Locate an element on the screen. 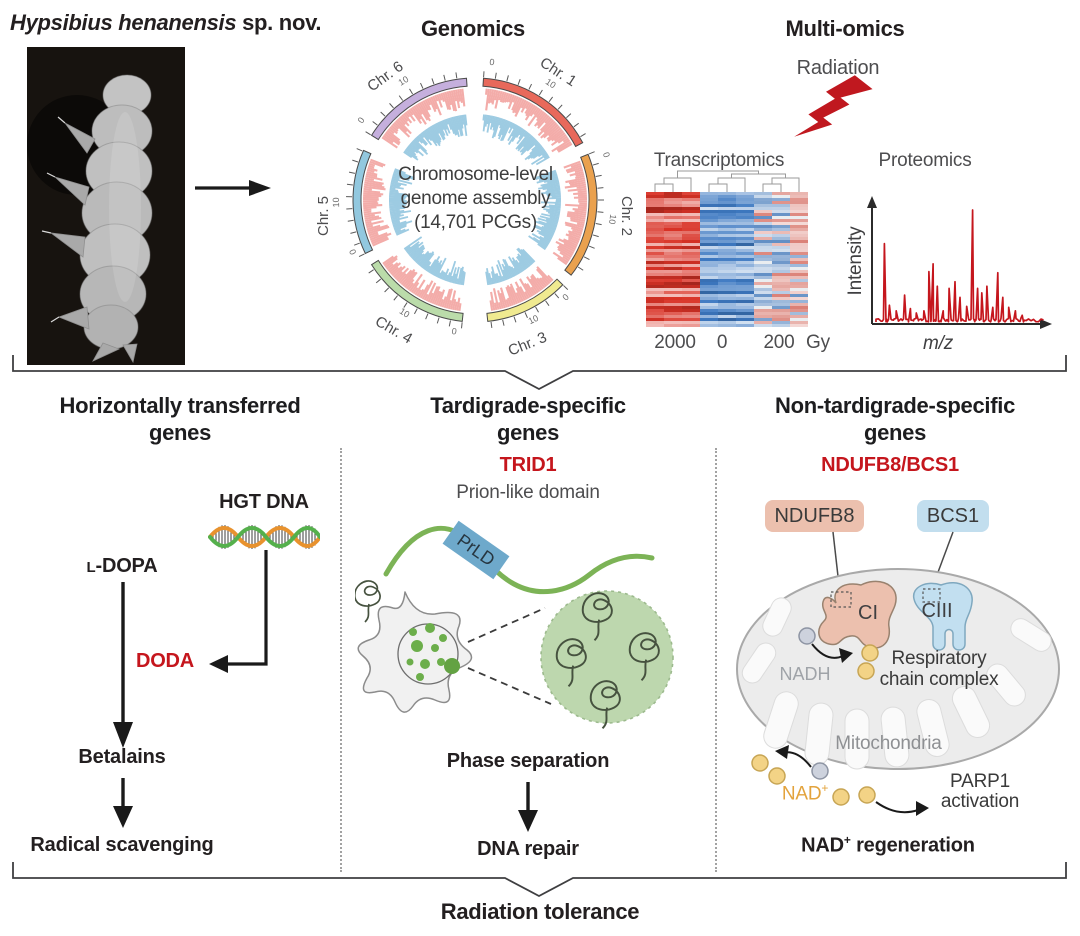 The height and width of the screenshot is (936, 1080). chromosome-label: Chr. 4 is located at coordinates (393, 330).